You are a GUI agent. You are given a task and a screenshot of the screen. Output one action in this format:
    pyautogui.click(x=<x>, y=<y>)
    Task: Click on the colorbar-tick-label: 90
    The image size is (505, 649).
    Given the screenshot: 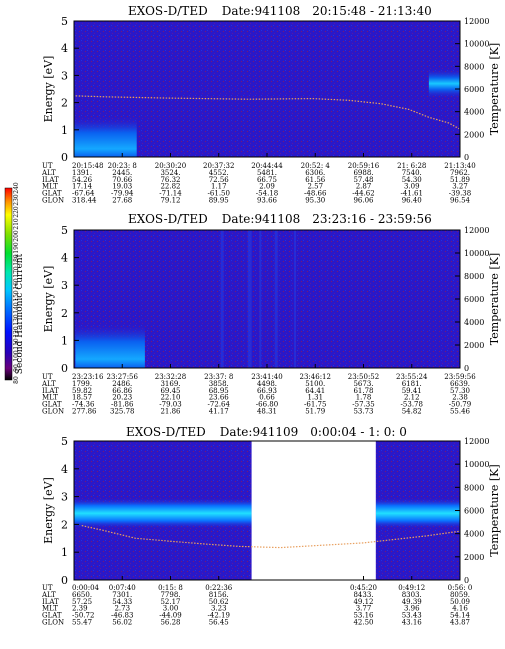 What is the action you would take?
    pyautogui.click(x=16, y=368)
    